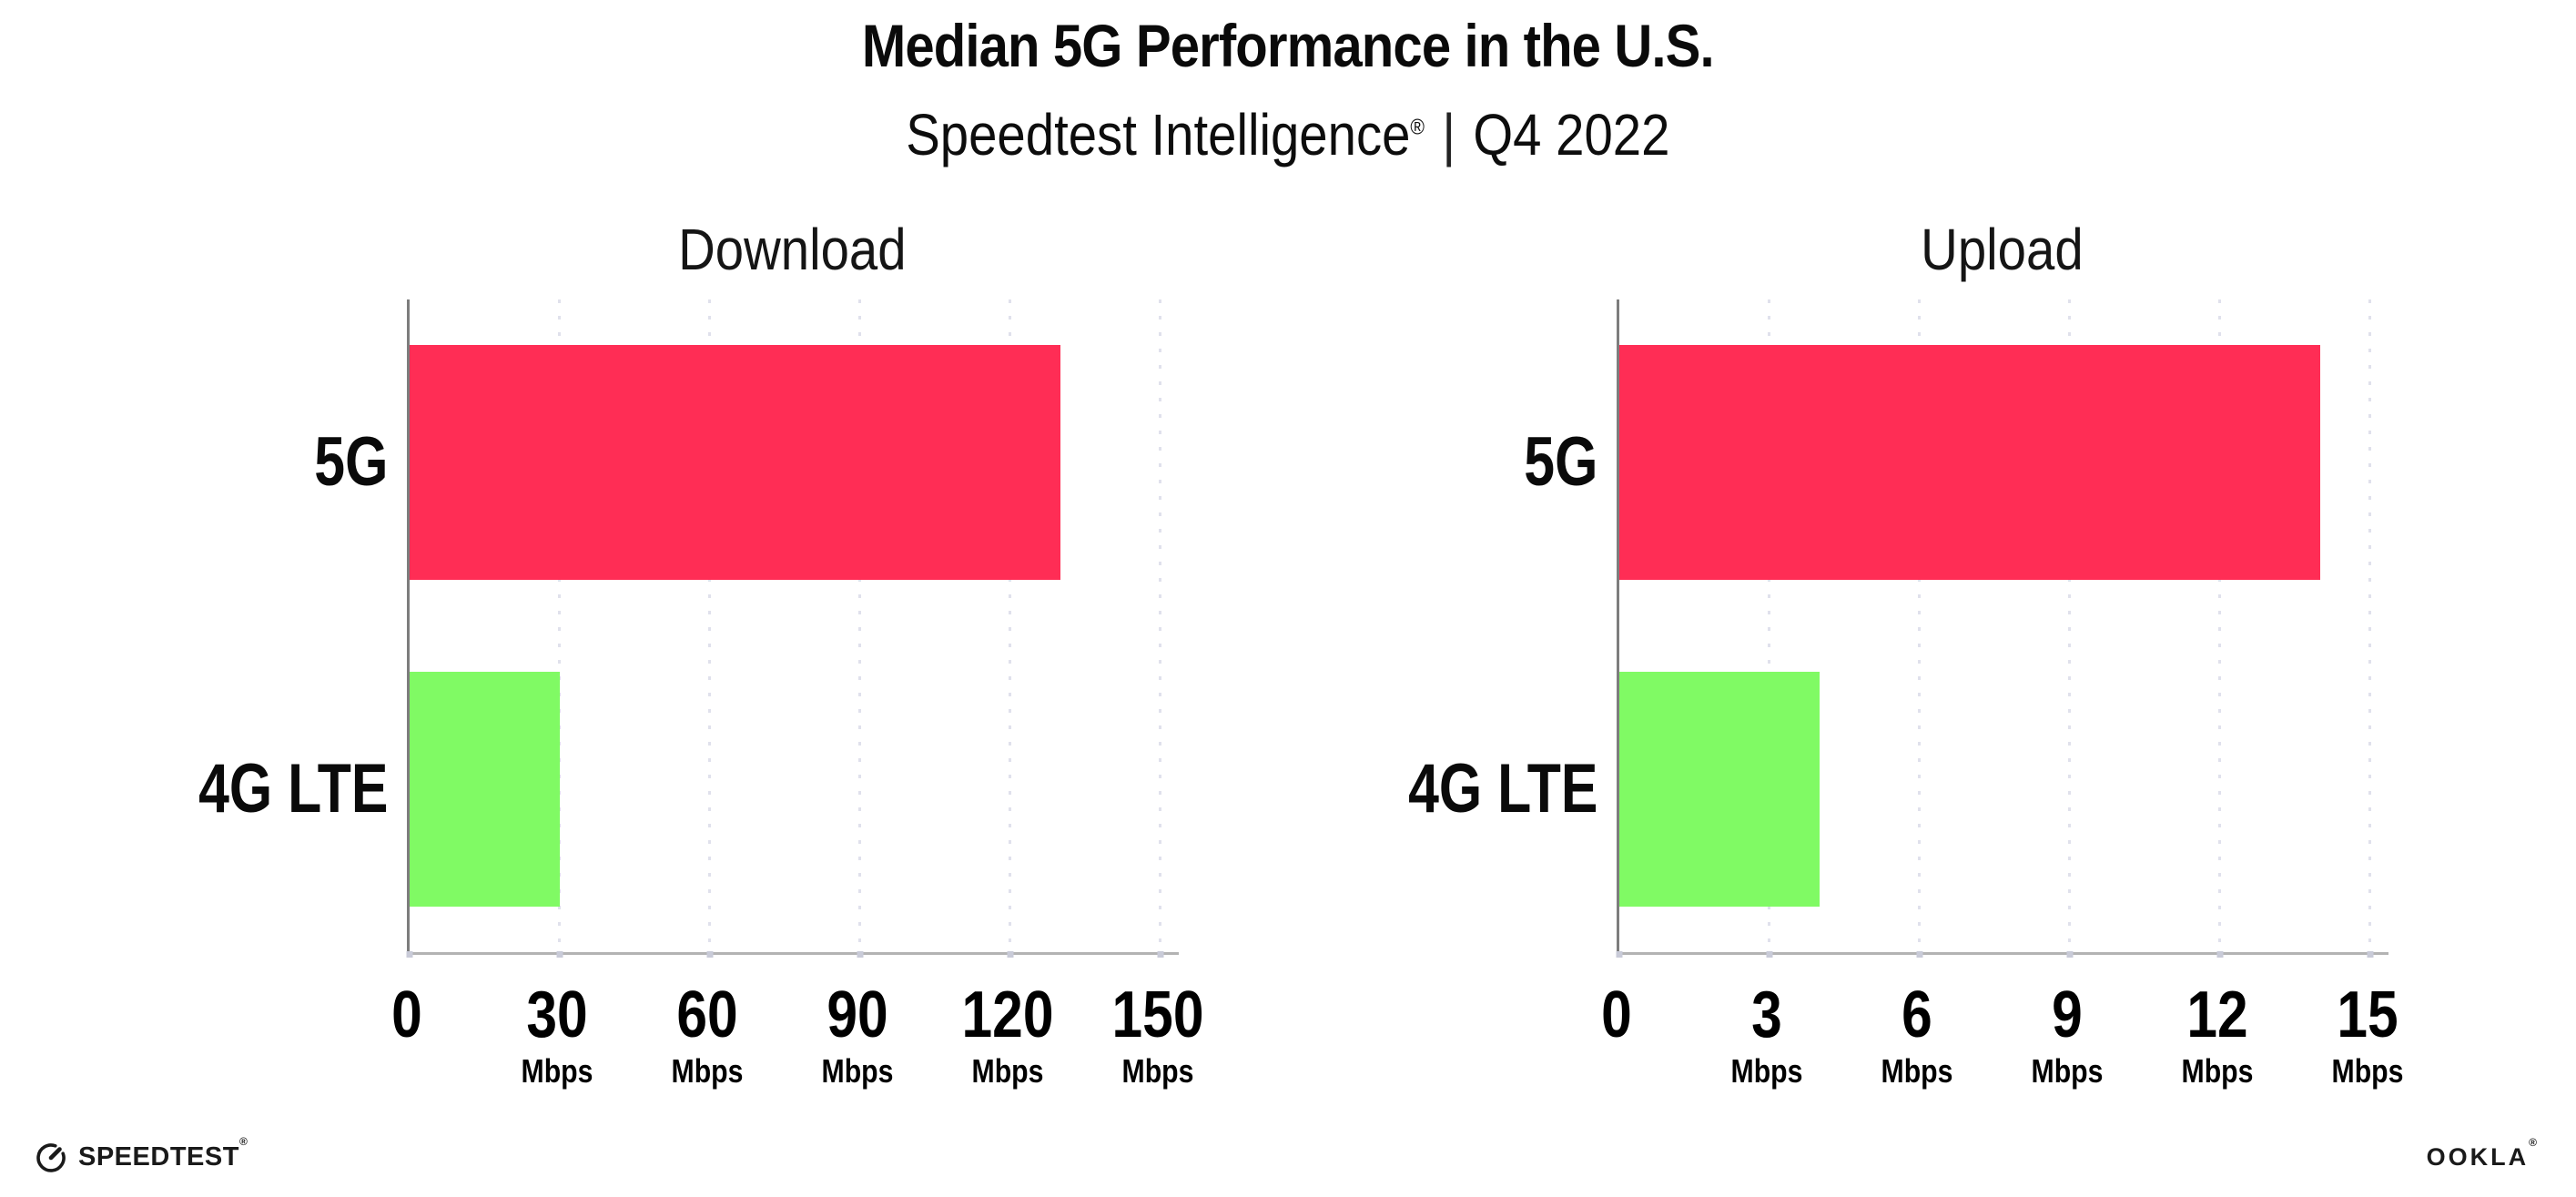 This screenshot has height=1197, width=2576. I want to click on ookla-logo: OOKLA®, so click(2483, 1154).